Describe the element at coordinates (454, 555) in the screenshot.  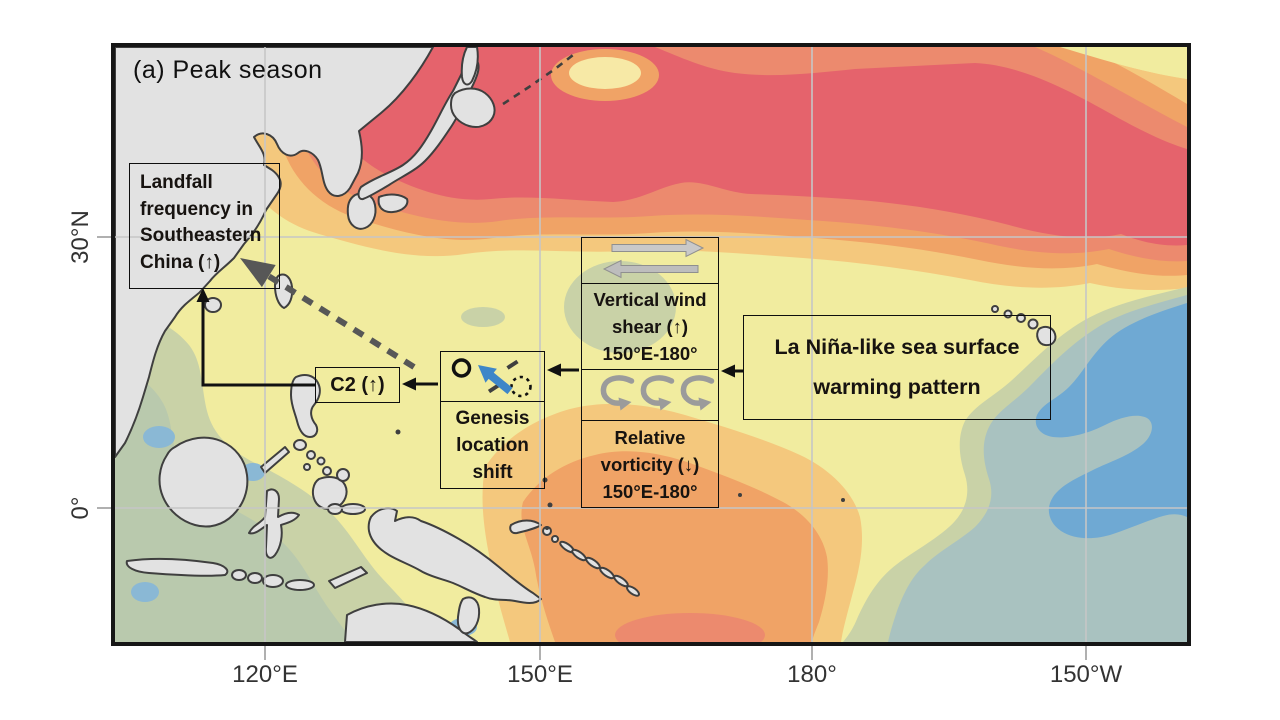
I see `new-guinea` at that location.